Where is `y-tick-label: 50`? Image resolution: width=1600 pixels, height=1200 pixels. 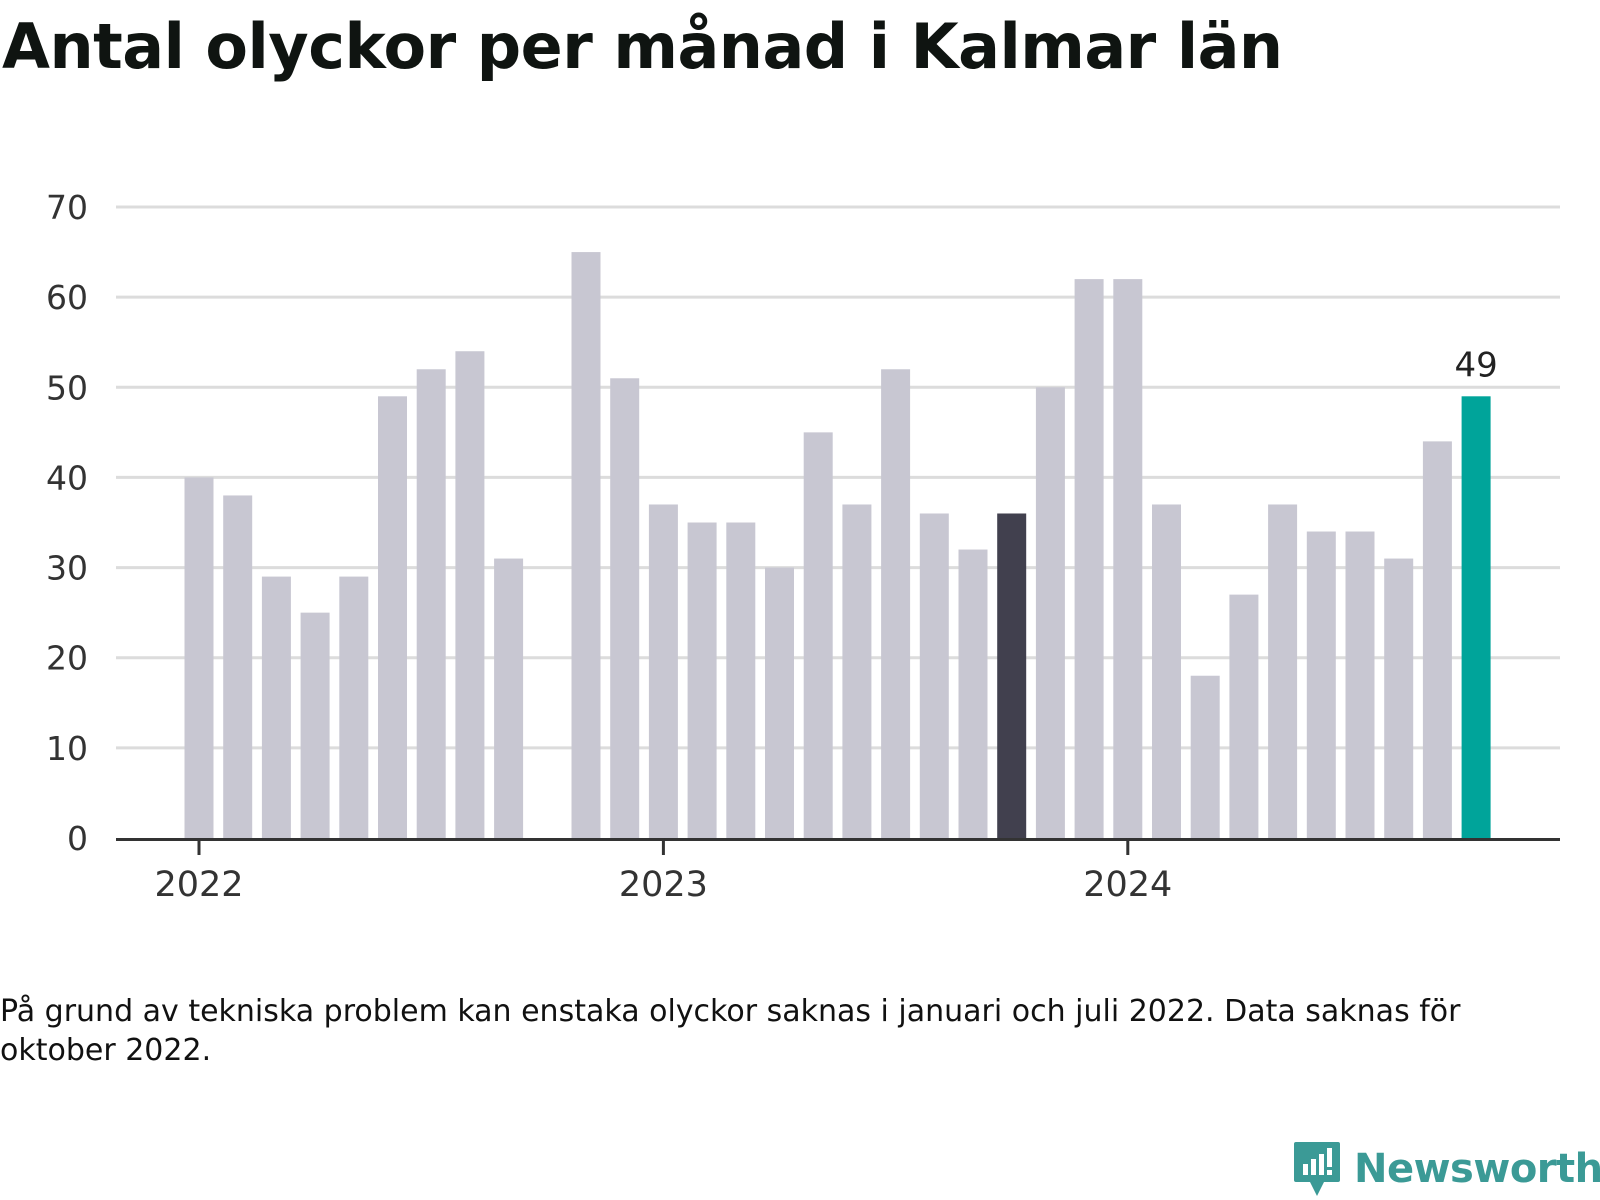
y-tick-label: 50 is located at coordinates (67, 387).